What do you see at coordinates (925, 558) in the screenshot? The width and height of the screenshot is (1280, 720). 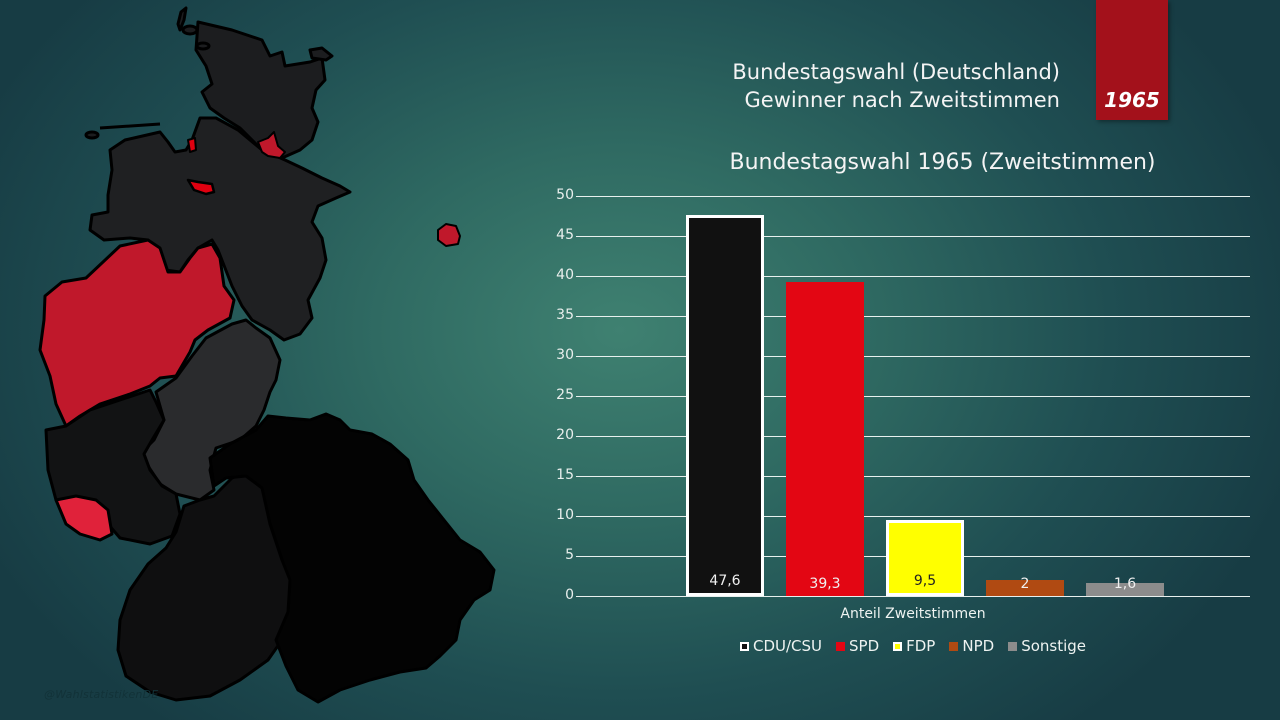 I see `bar-fdp: 9,5` at bounding box center [925, 558].